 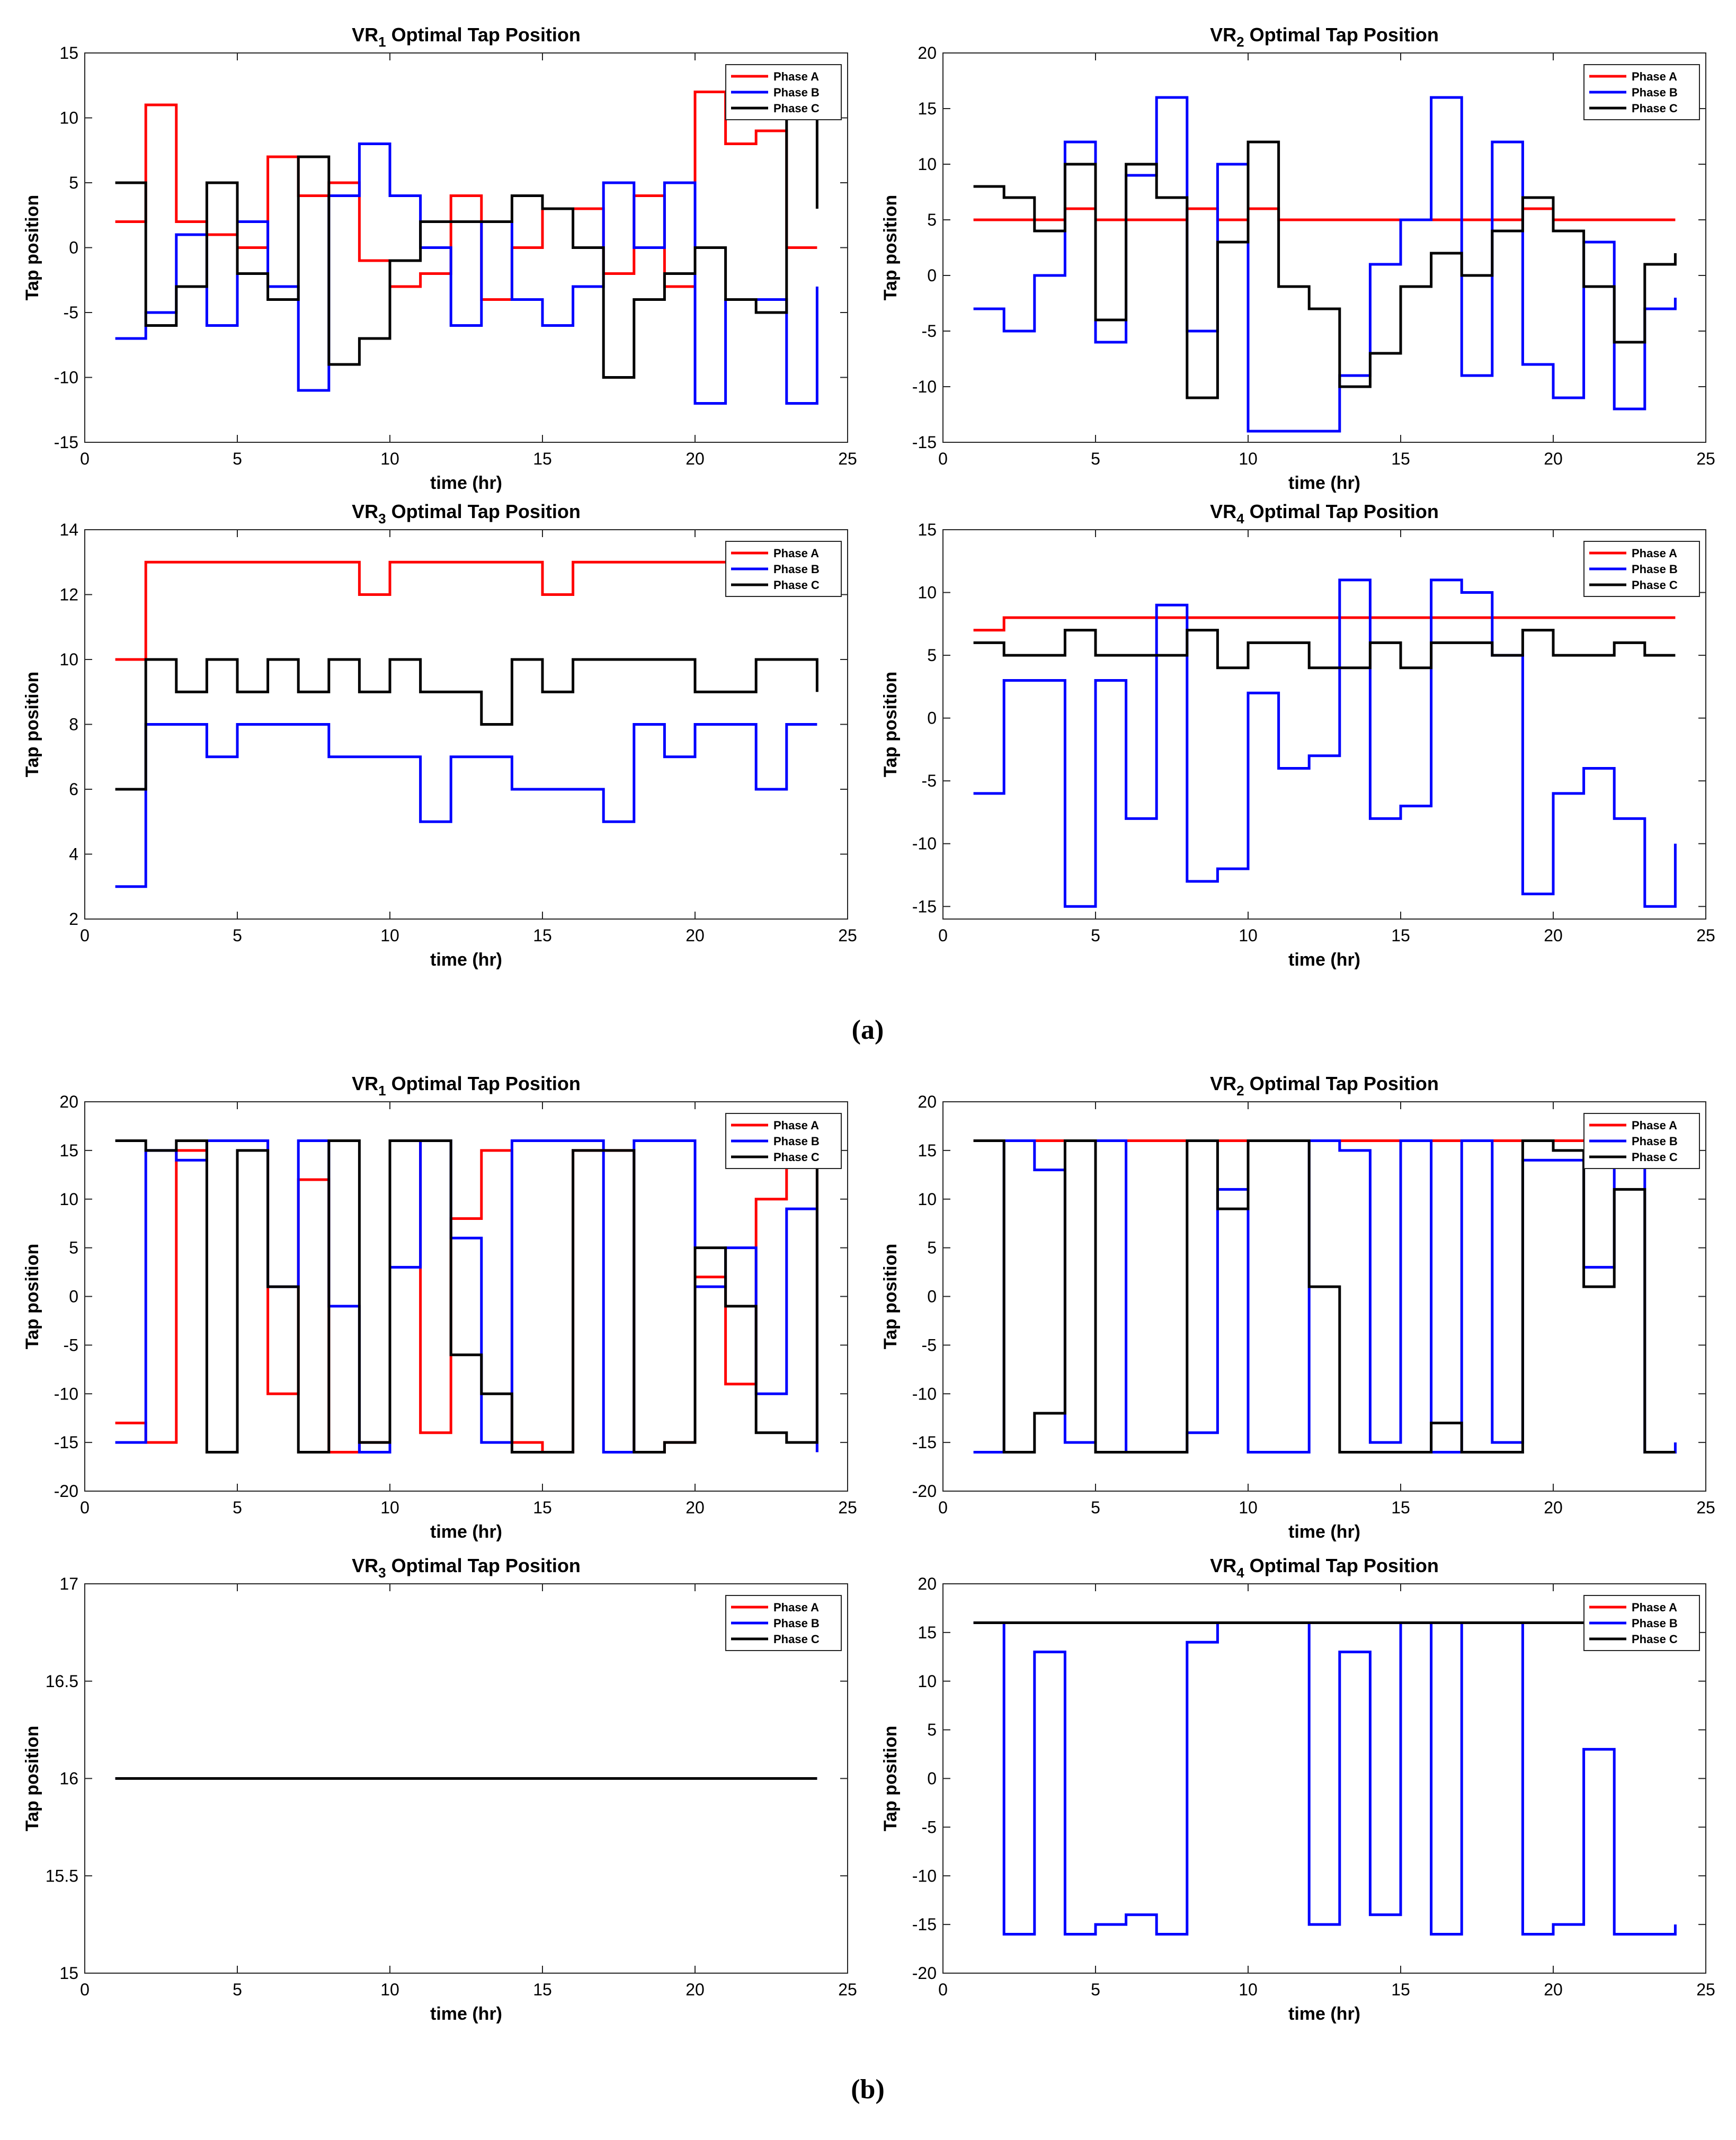 What do you see at coordinates (62, 1681) in the screenshot?
I see `y-tick-label: 16.5` at bounding box center [62, 1681].